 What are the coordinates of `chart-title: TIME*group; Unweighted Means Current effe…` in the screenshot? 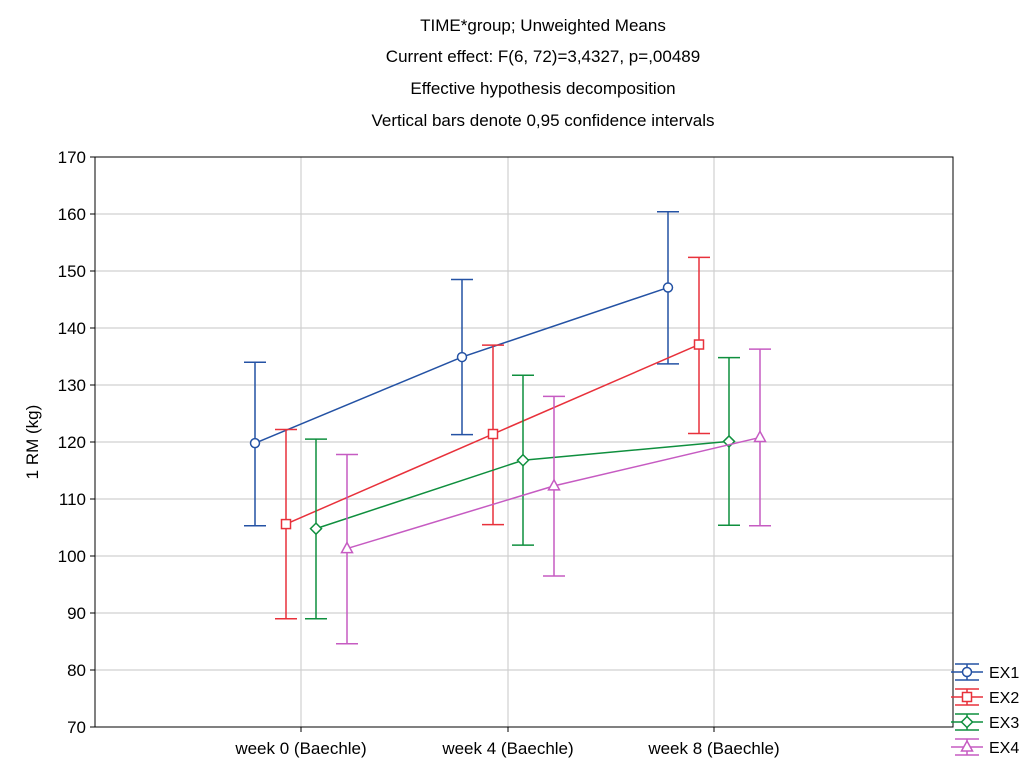 It's located at (542, 73).